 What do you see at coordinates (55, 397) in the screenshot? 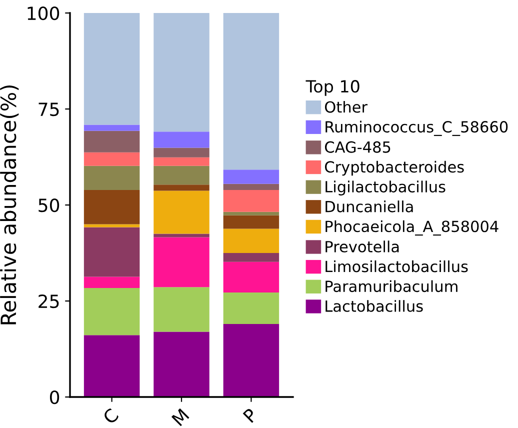
I see `y-tick-label: 0` at bounding box center [55, 397].